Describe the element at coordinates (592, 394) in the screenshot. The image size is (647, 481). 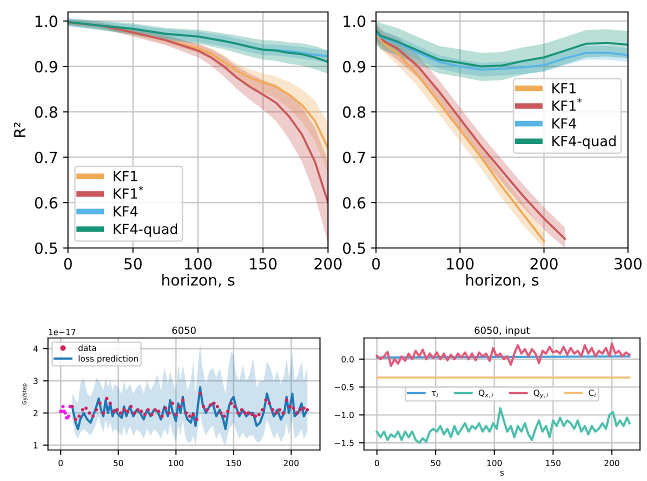
I see `legend-label: C$_{i}$` at that location.